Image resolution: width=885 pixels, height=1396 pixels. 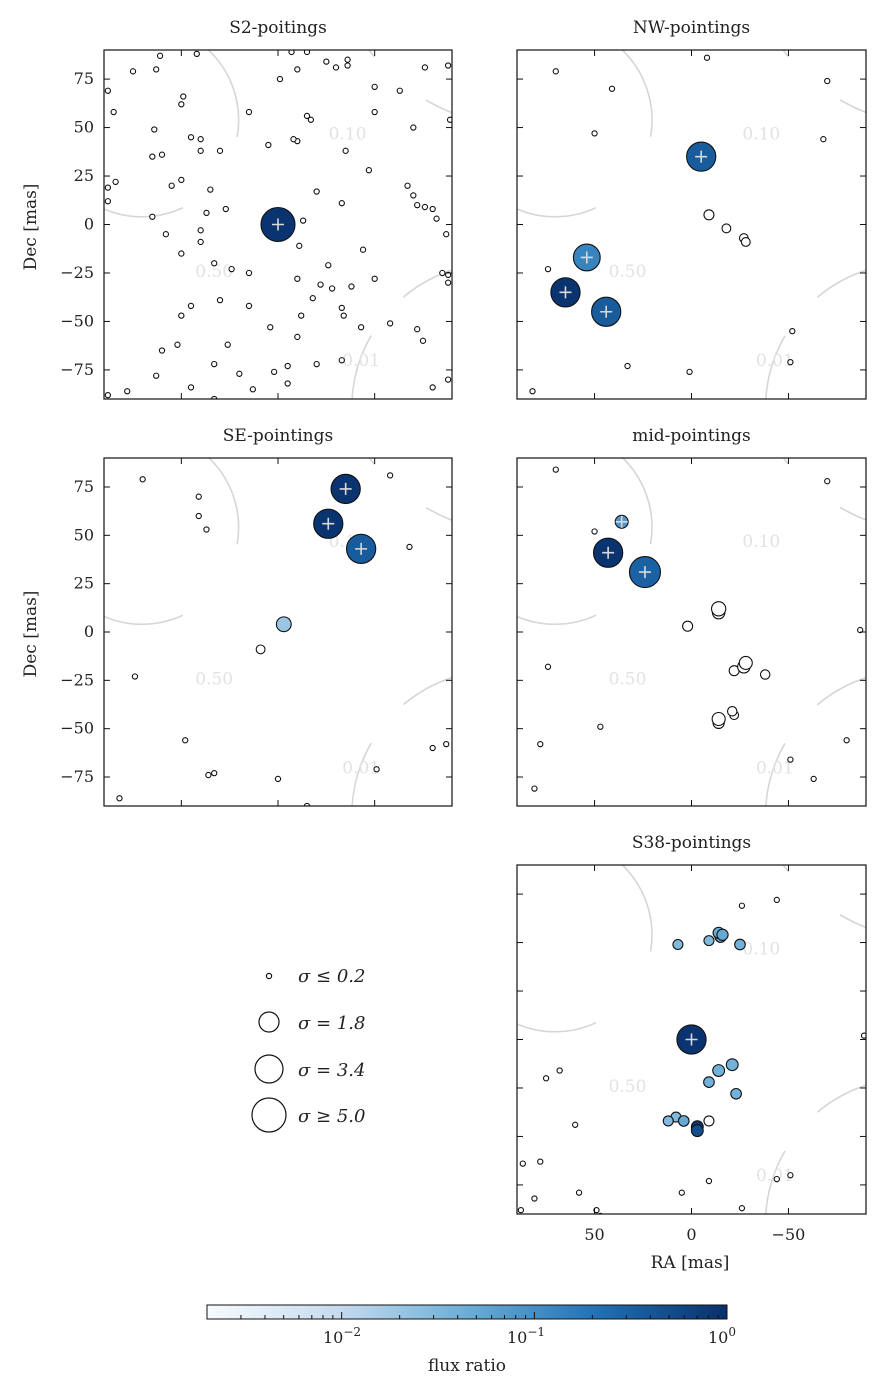 What do you see at coordinates (691, 616) in the screenshot?
I see `panel-3: 0.50 0.10 0.01 mid-pointings` at bounding box center [691, 616].